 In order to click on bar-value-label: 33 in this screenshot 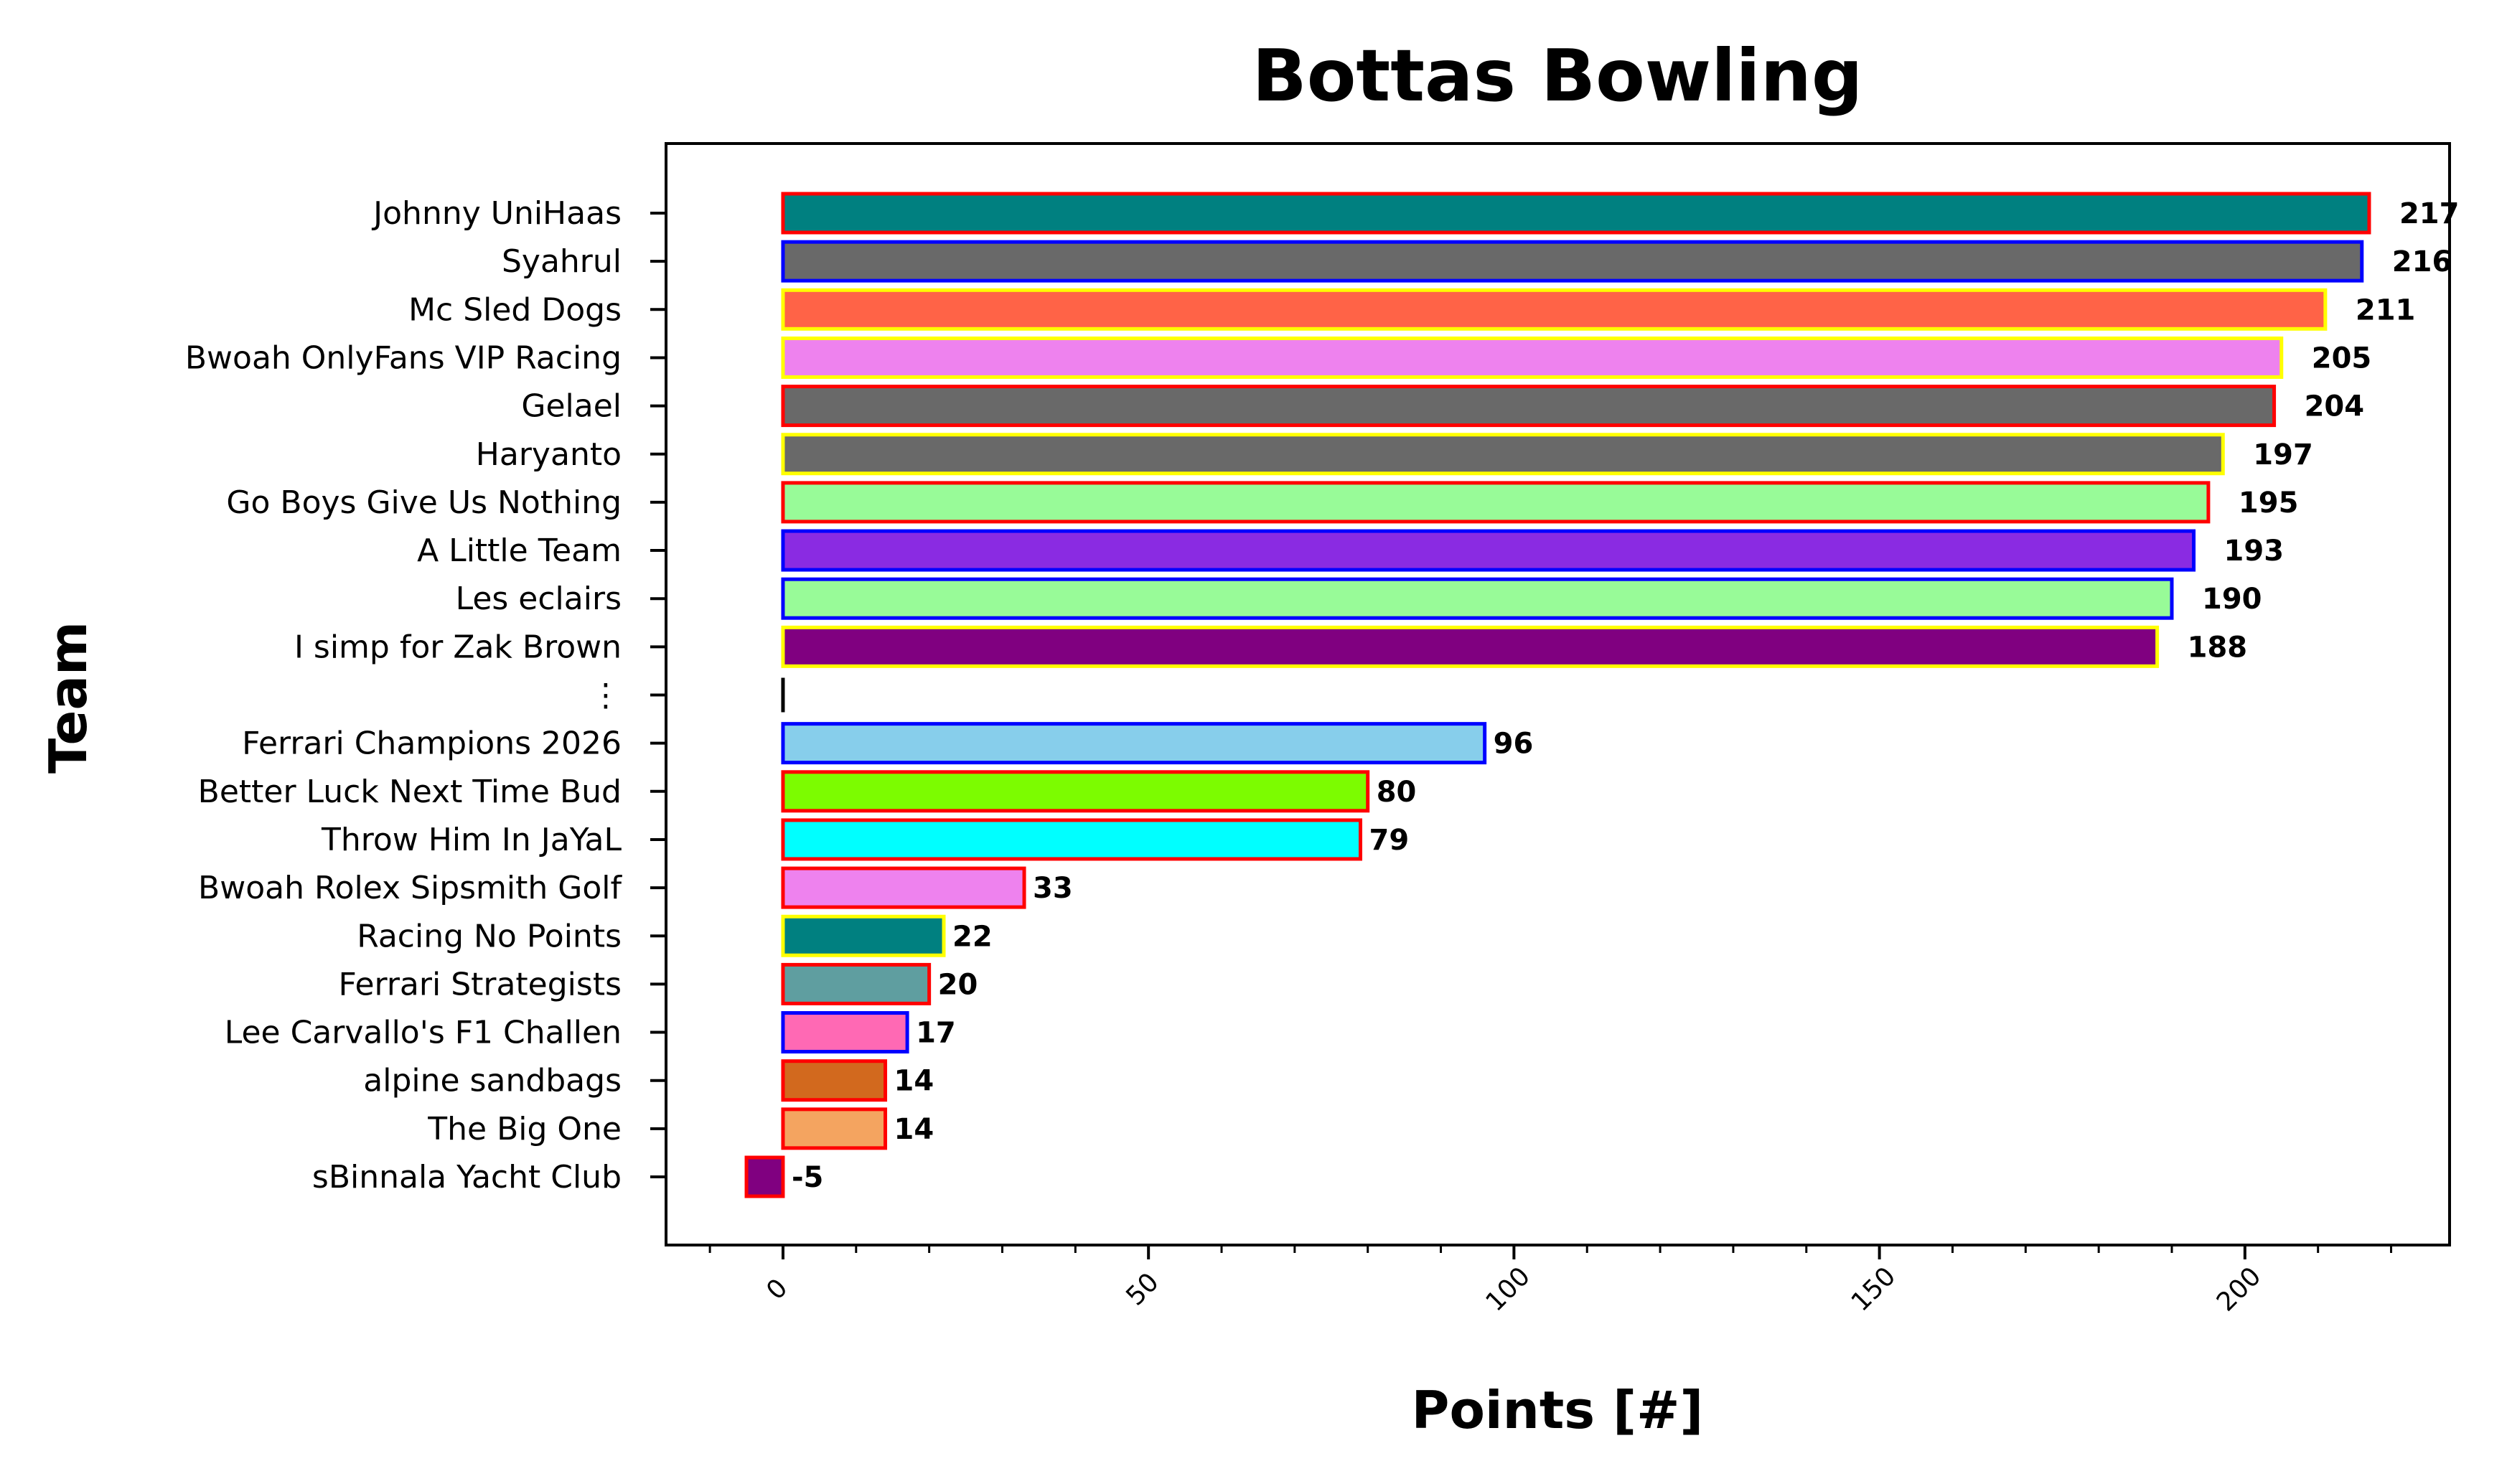, I will do `click(1053, 888)`.